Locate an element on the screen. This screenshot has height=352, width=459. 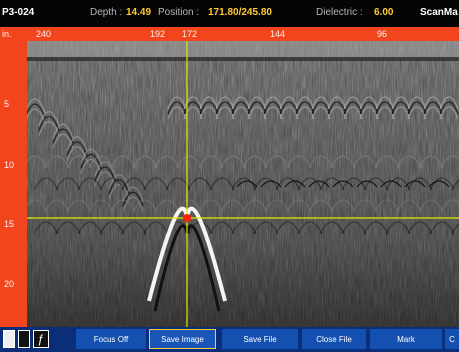
ruler-tick: 192 is located at coordinates (158, 34).